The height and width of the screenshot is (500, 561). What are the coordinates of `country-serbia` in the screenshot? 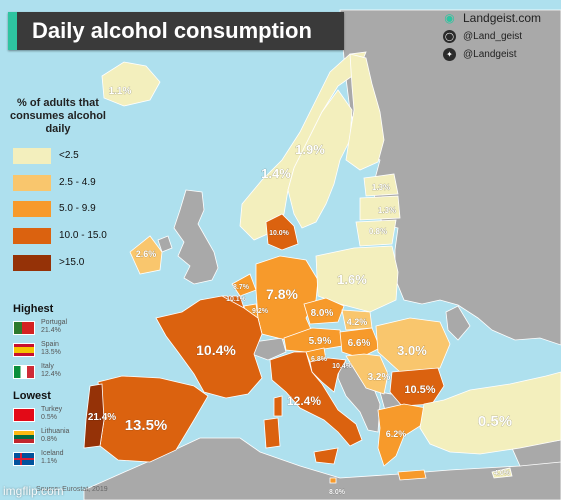 It's located at (367, 374).